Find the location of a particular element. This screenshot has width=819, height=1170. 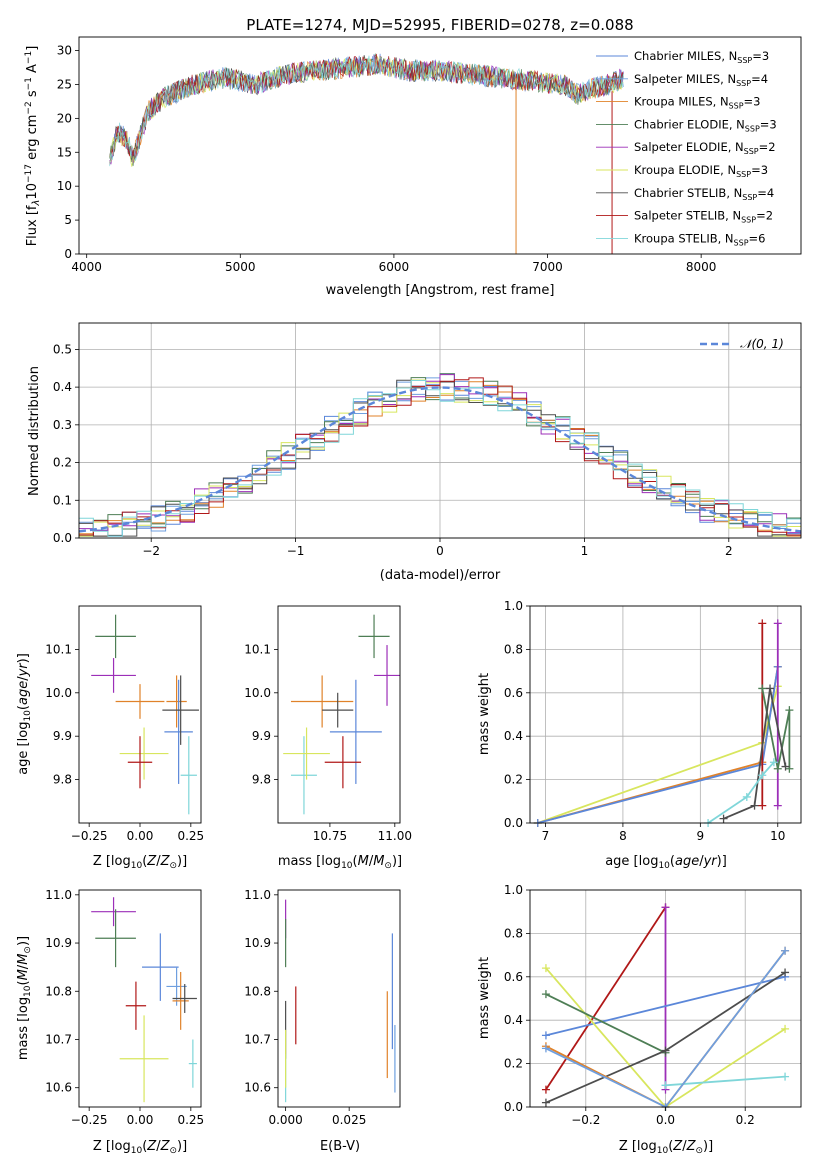

weight-vs-age-y-tick-label: 0.0 is located at coordinates (513, 823).